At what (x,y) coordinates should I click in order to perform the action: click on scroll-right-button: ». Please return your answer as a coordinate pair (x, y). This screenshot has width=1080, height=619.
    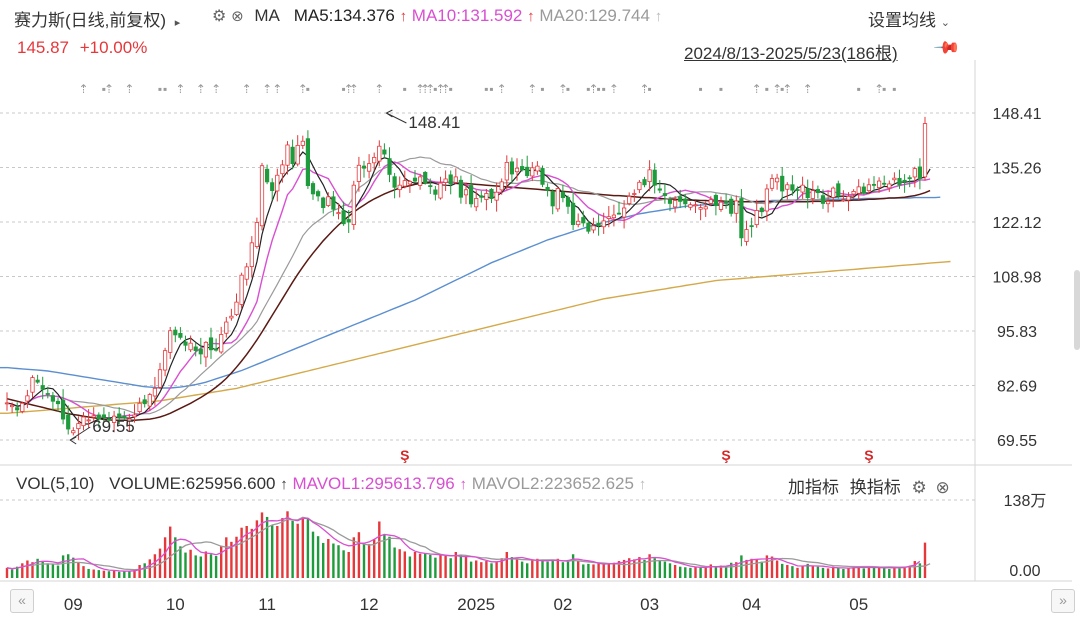
    Looking at the image, I should click on (1063, 601).